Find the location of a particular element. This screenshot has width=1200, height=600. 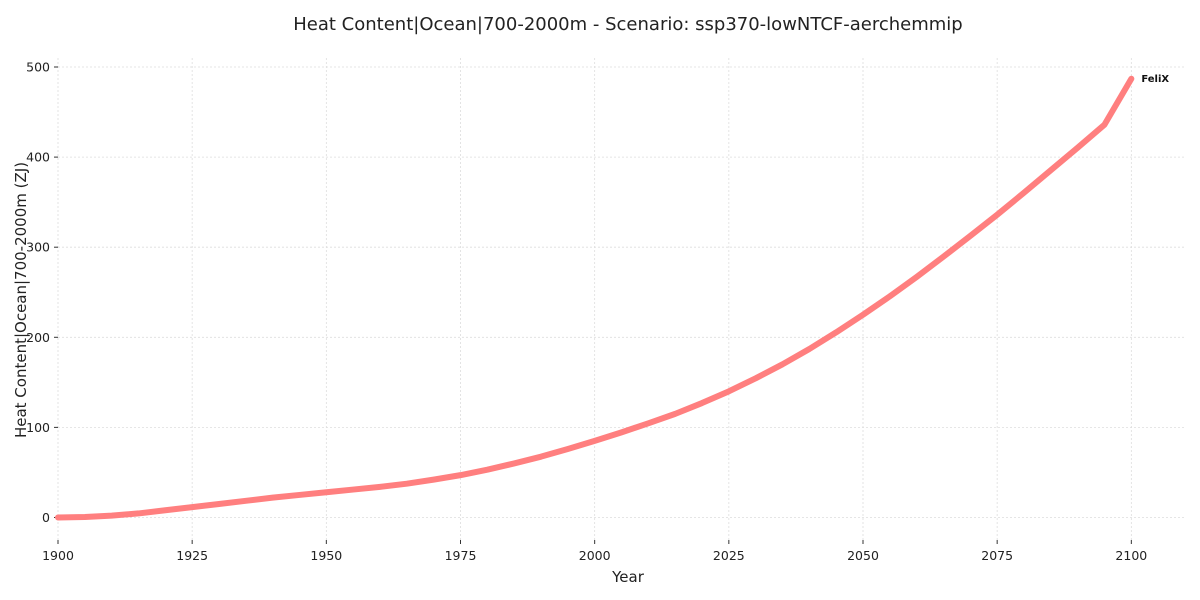

y-tick-label: 500 is located at coordinates (38, 67).